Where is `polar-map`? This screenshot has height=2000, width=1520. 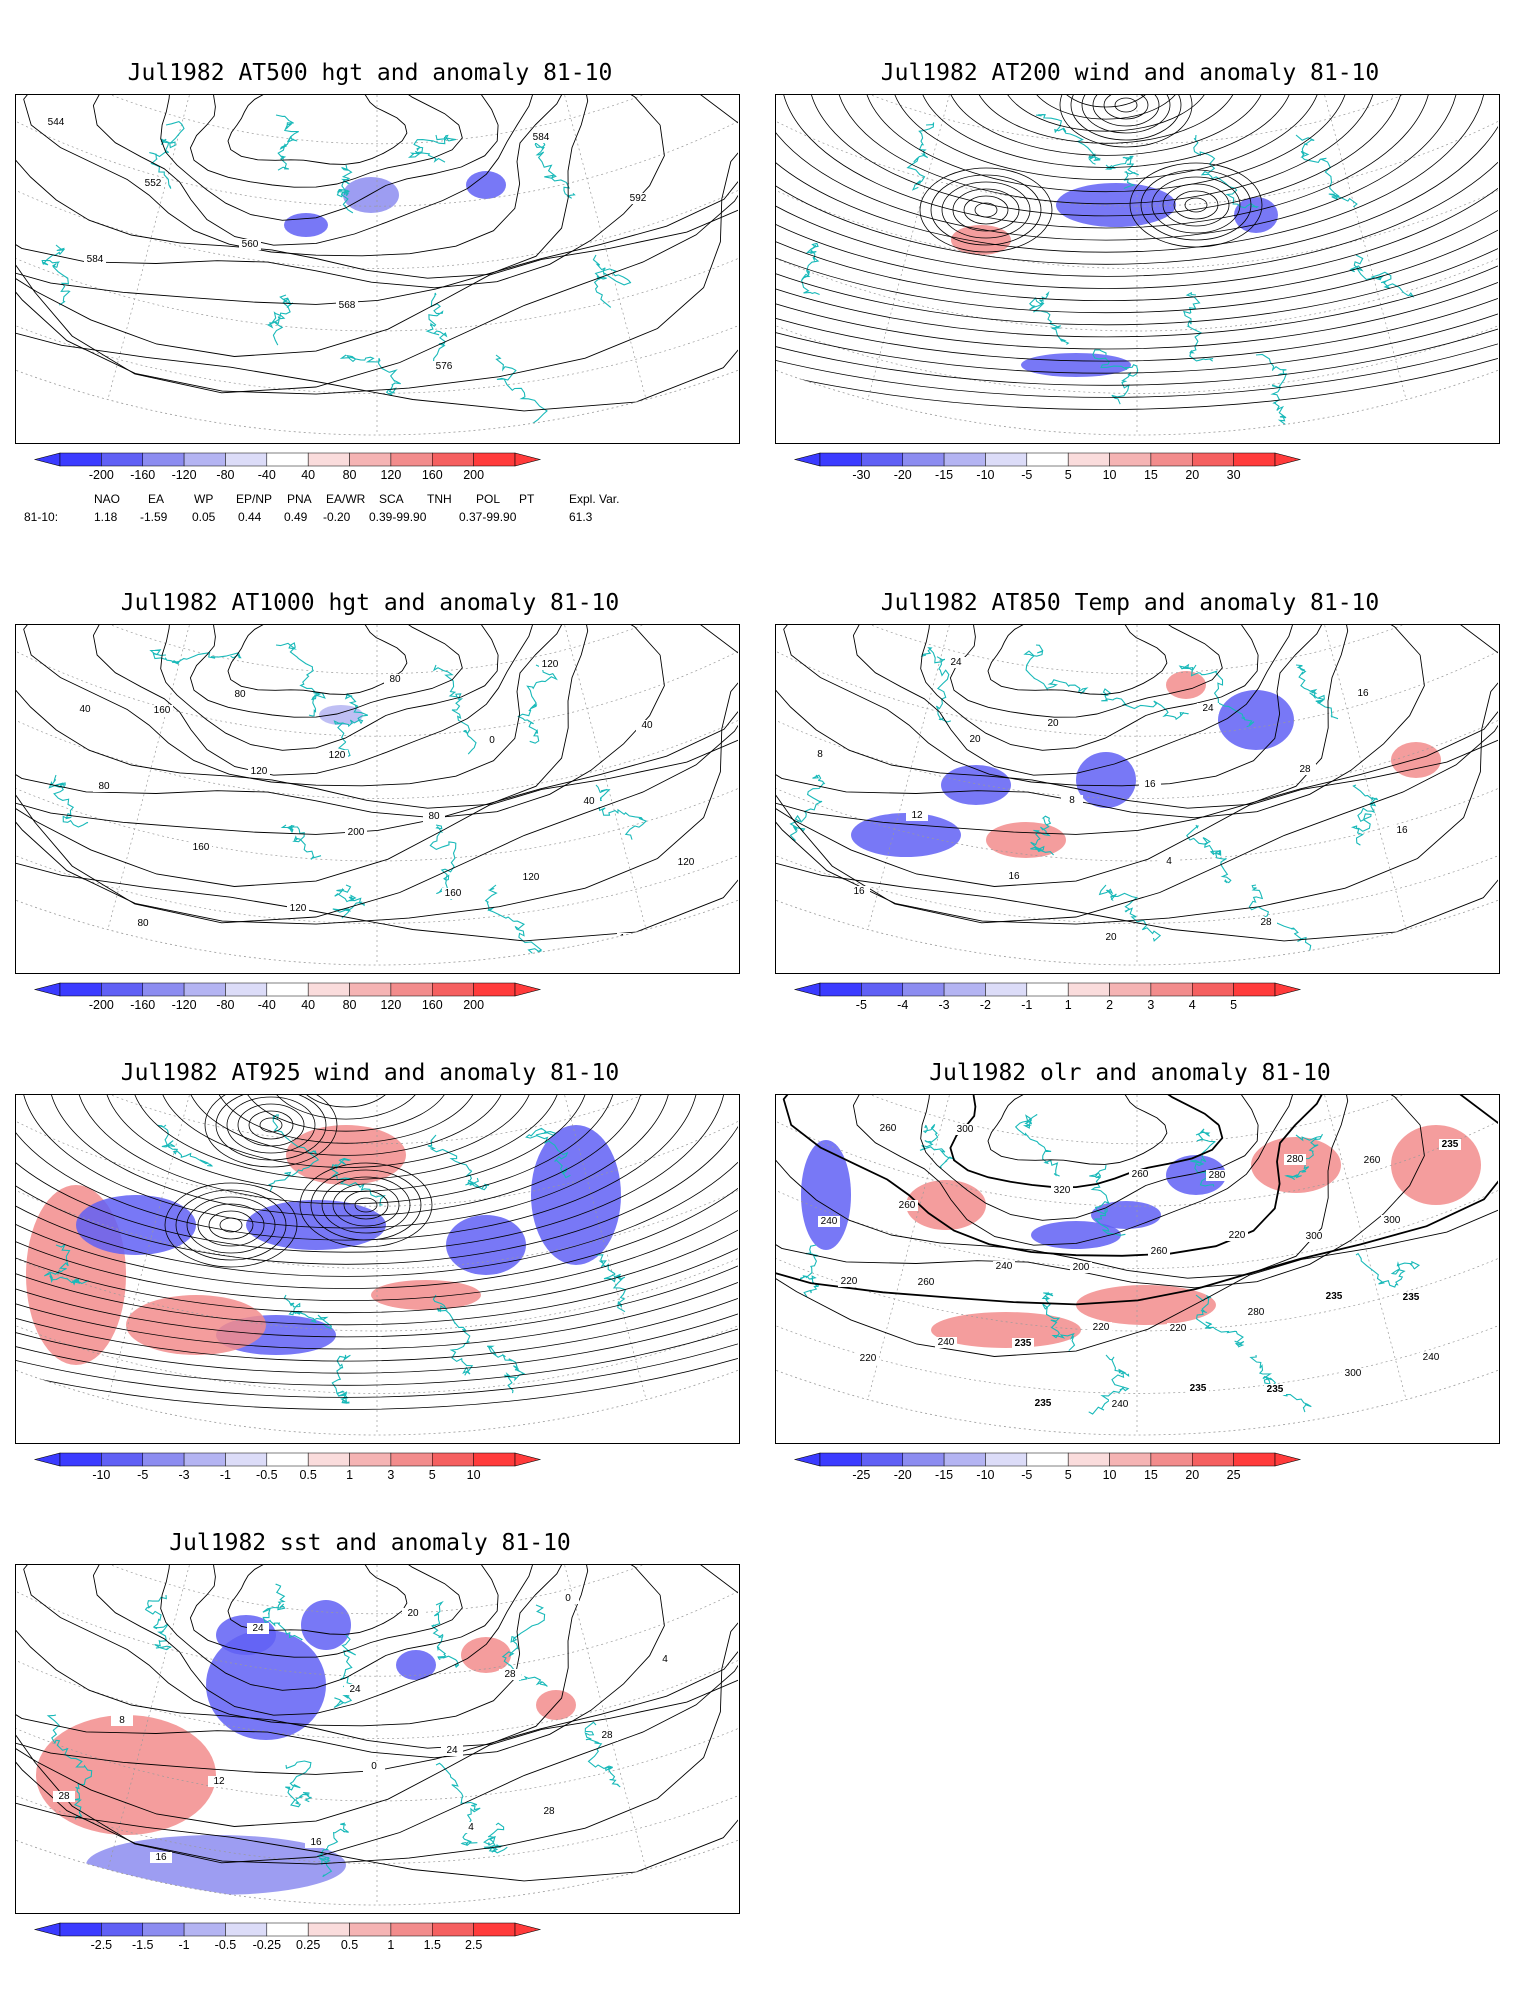 polar-map is located at coordinates (1137, 265).